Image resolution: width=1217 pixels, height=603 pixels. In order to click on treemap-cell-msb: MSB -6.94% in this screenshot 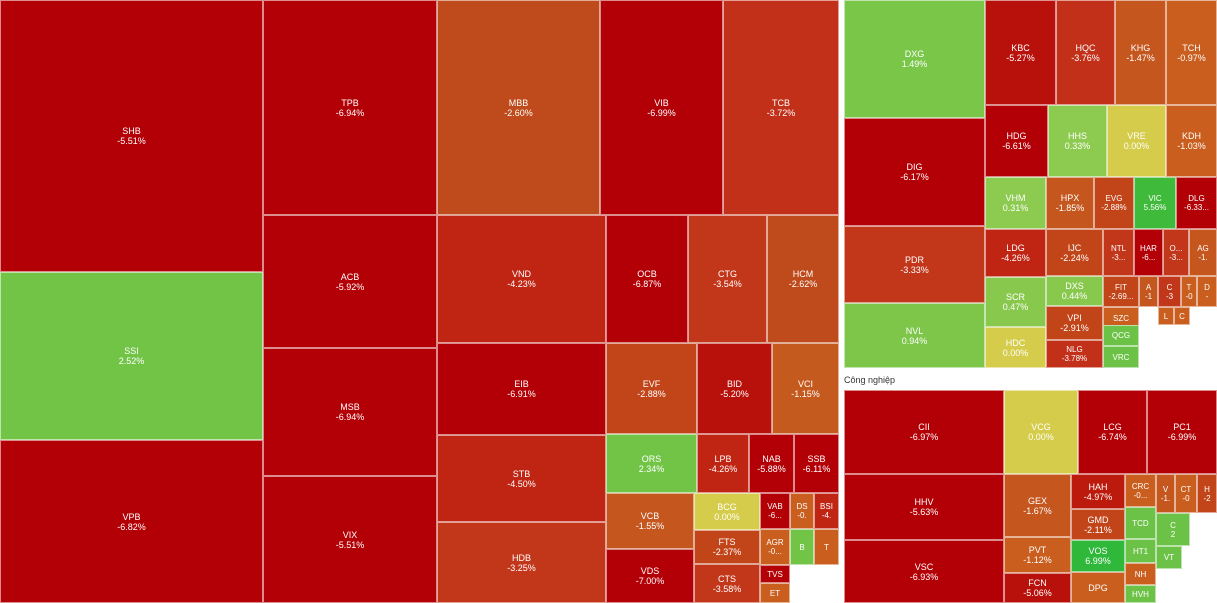, I will do `click(350, 412)`.